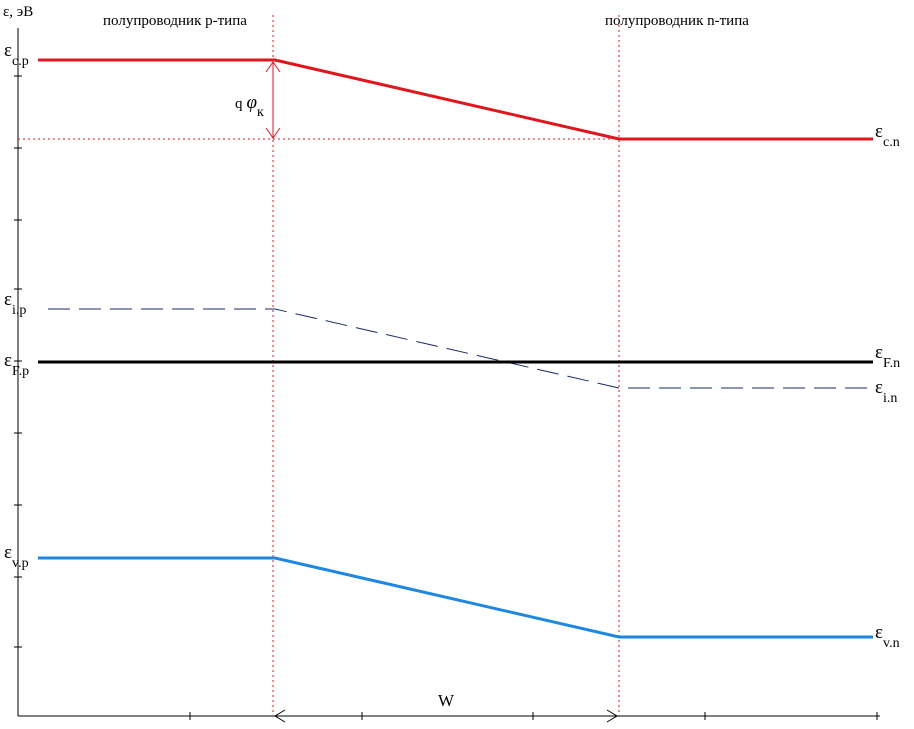  Describe the element at coordinates (887, 636) in the screenshot. I see `label-vn: εv.n` at that location.